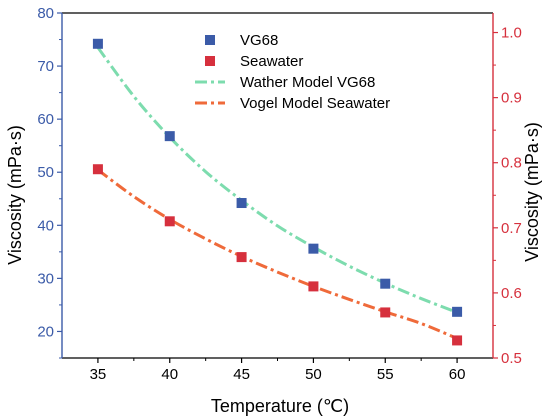 This screenshot has height=420, width=550. I want to click on y-right-tick-label-0.8: 0.8, so click(511, 163).